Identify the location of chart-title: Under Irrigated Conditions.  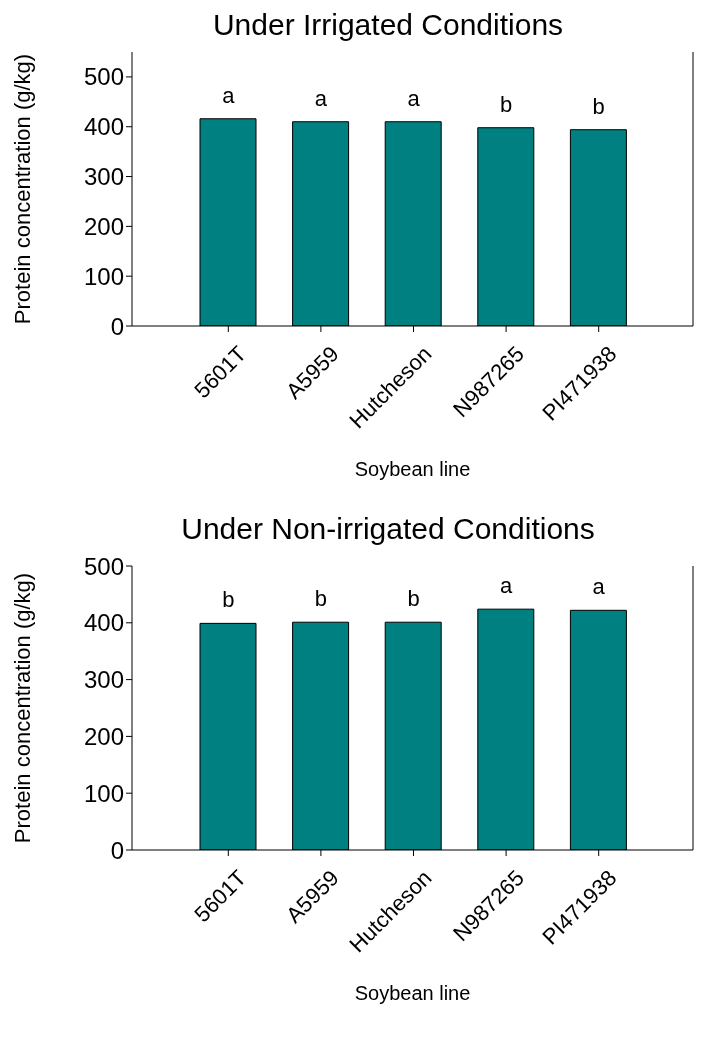
(388, 25).